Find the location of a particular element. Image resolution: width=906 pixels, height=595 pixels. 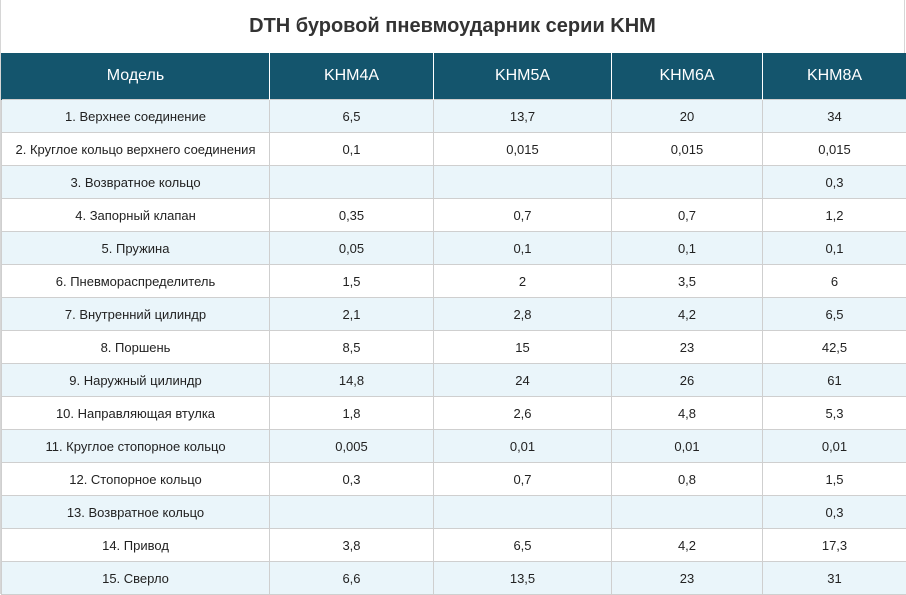

part-name-cell: 1. Верхнее соединение is located at coordinates (135, 116).